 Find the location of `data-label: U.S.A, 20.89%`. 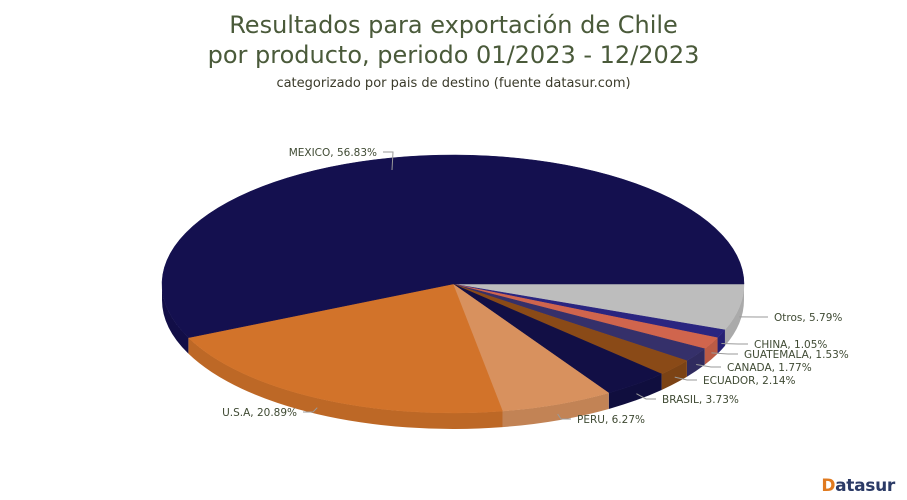

data-label: U.S.A, 20.89% is located at coordinates (259, 413).